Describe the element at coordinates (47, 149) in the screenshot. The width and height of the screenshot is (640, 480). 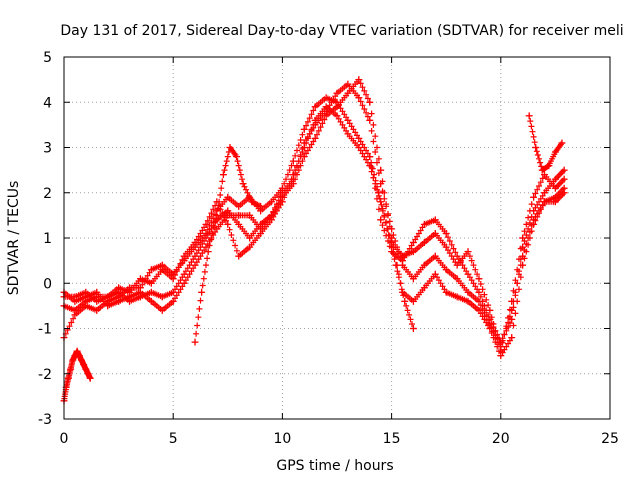
I see `y-tick-label: 3` at that location.